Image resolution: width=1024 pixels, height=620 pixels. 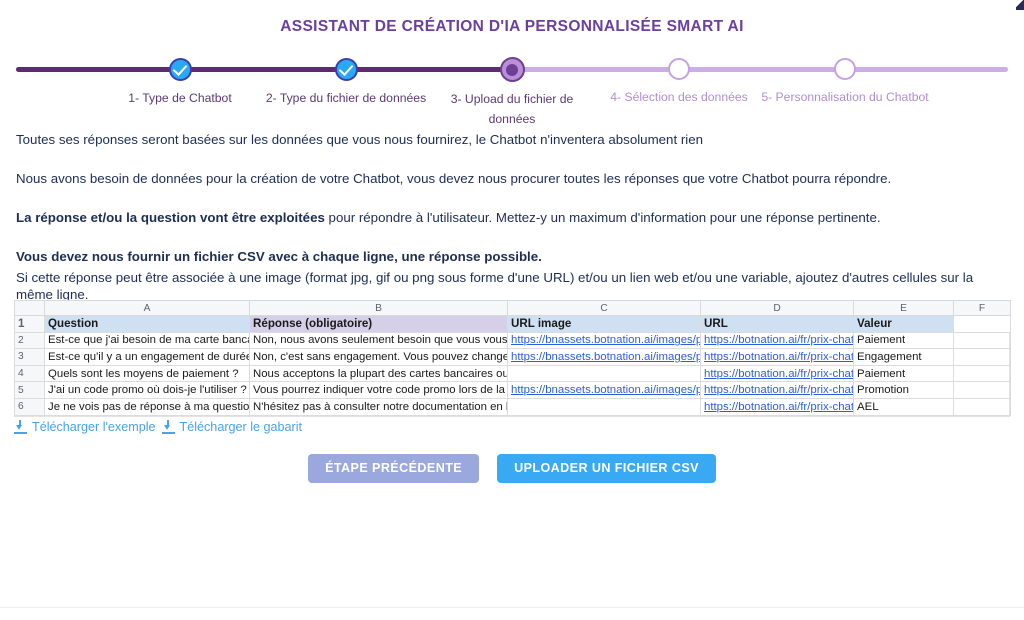 I want to click on header-cell-valeur: Valeur, so click(x=903, y=324).